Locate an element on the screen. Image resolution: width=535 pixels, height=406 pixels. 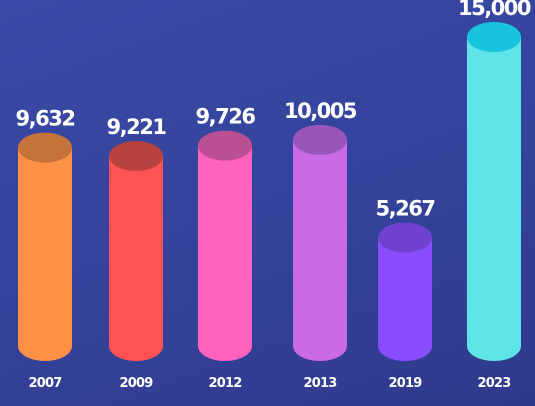
category-label: 2023 is located at coordinates (495, 383).